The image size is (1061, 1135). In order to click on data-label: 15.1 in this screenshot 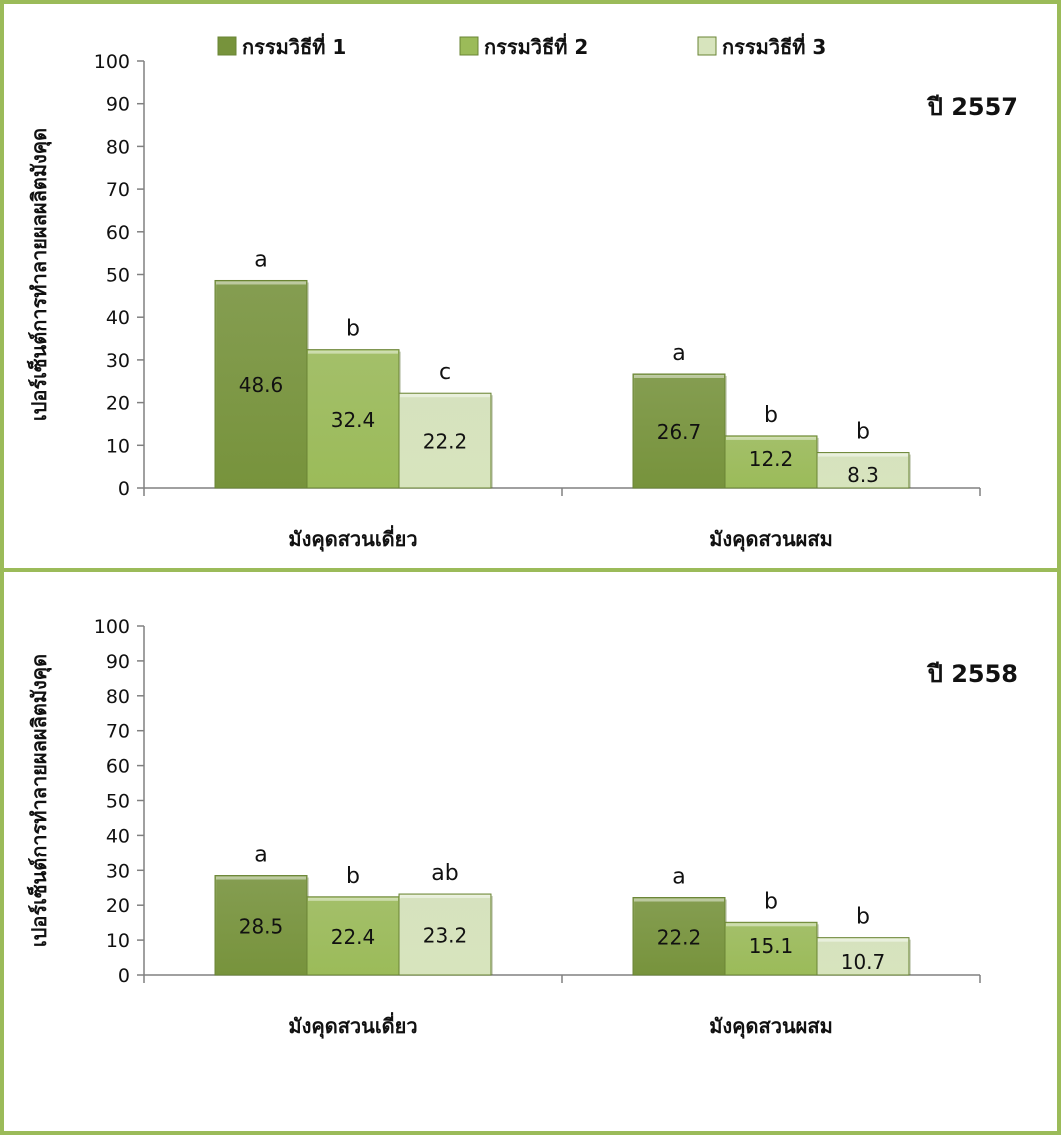, I will do `click(771, 946)`.